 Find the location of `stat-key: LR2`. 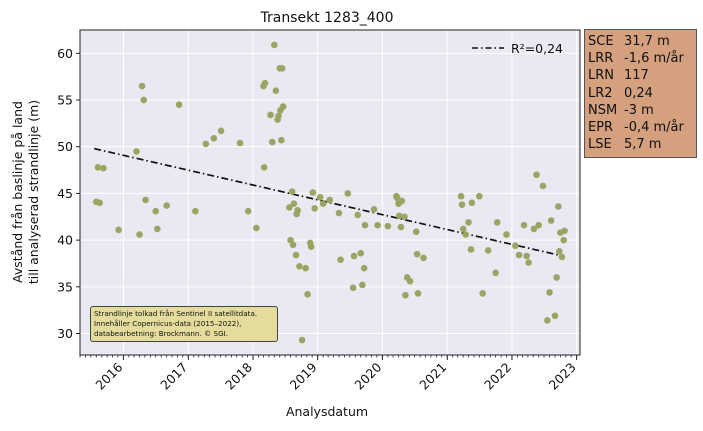

stat-key: LR2 is located at coordinates (600, 93).